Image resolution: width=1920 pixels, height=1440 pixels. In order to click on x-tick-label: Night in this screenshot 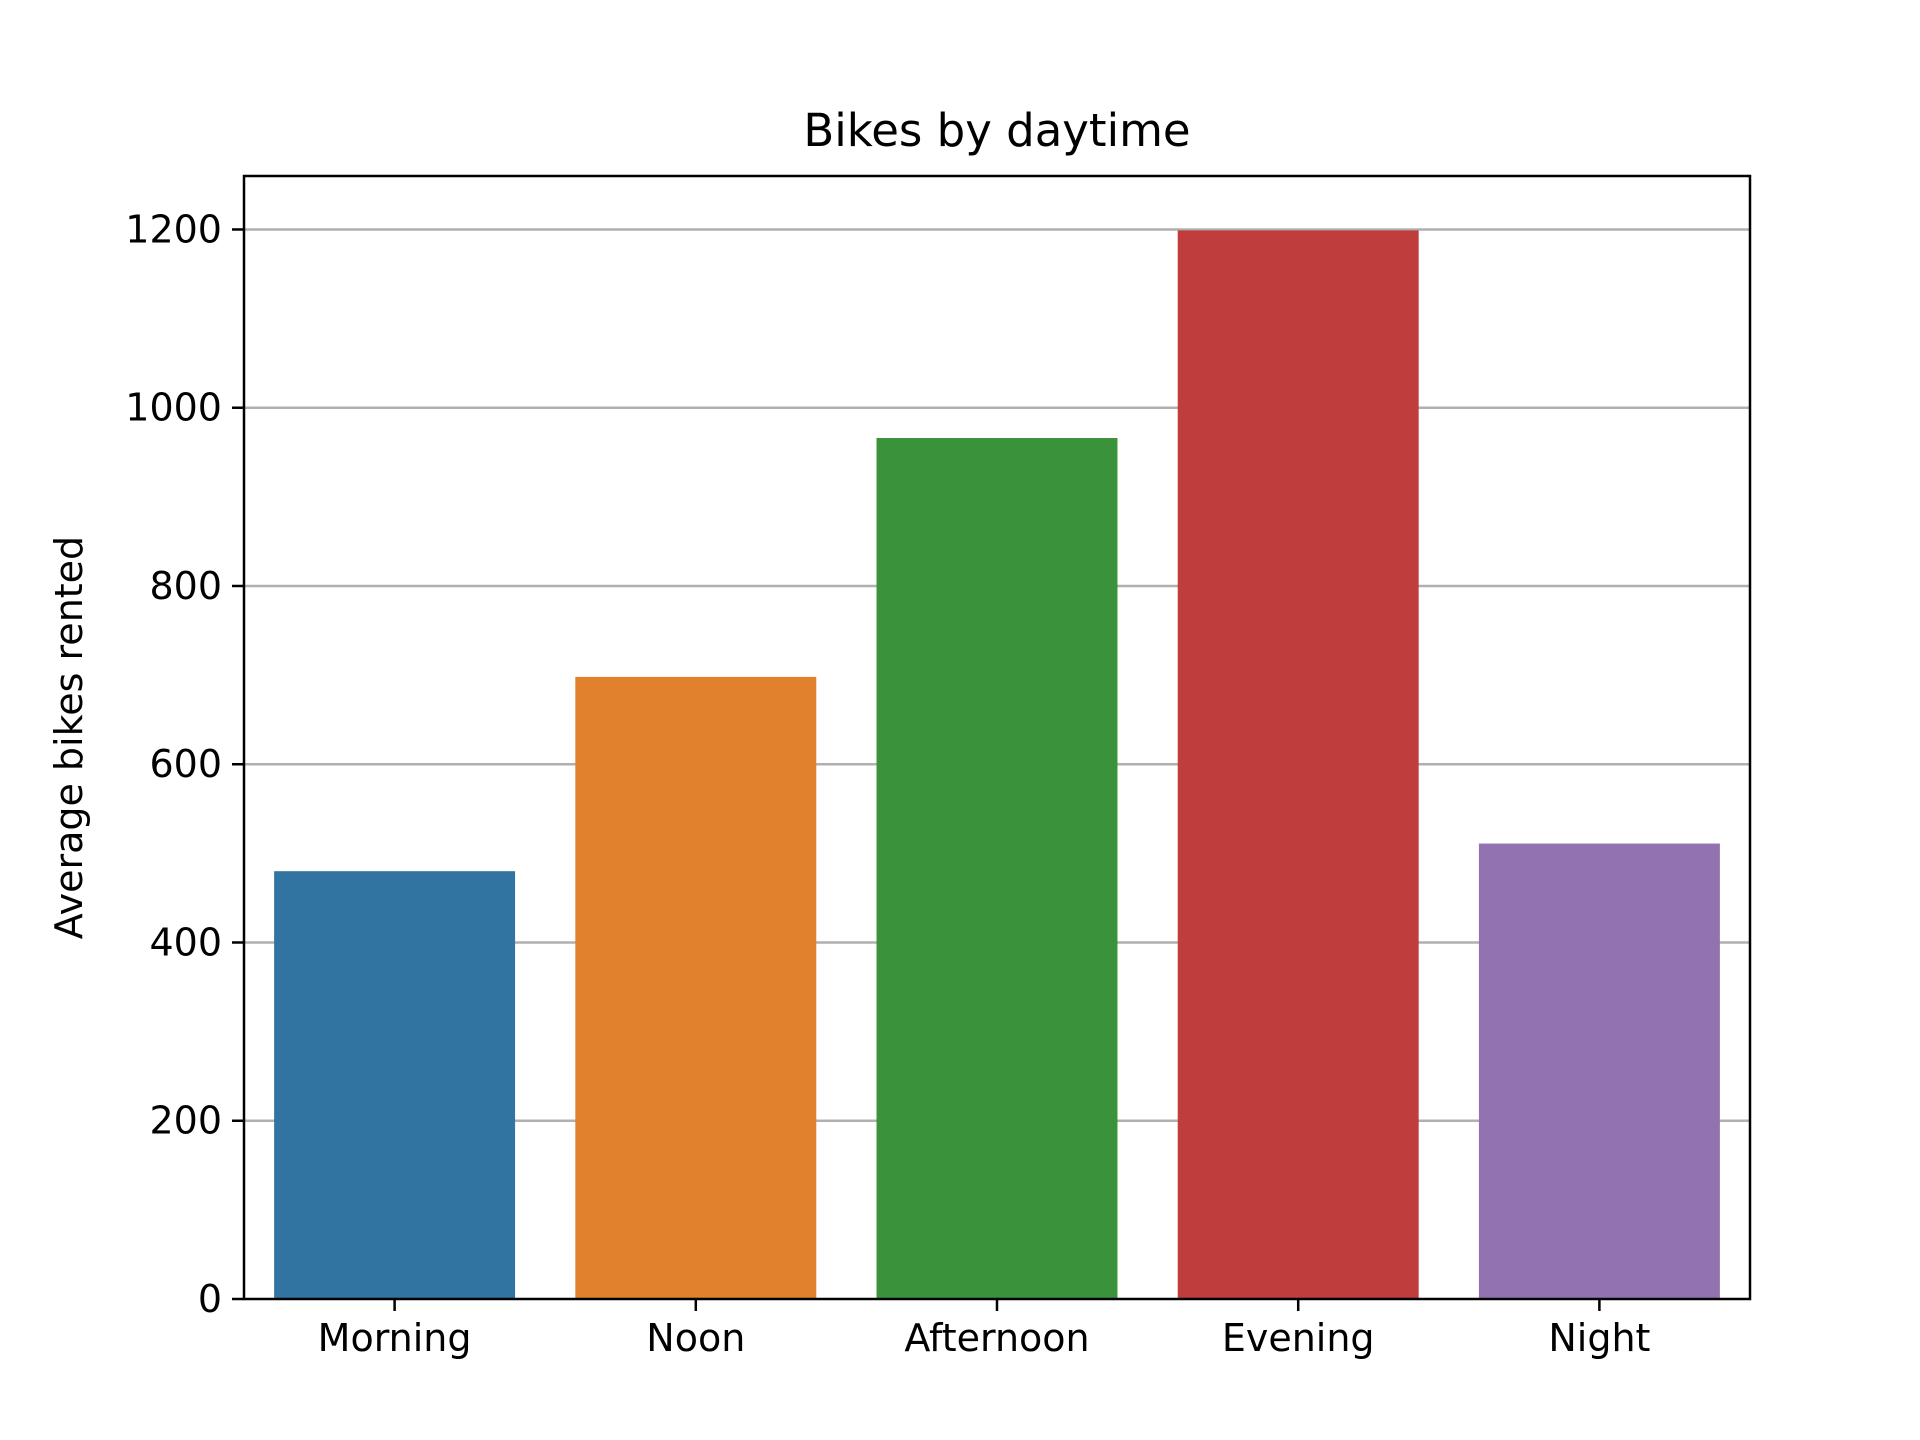, I will do `click(1599, 1338)`.